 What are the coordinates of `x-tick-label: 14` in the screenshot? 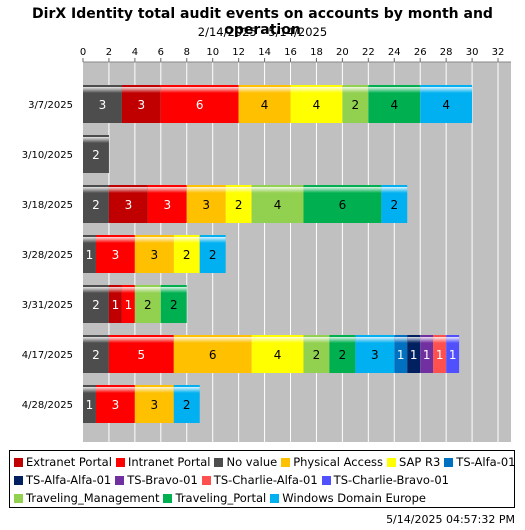 It's located at (264, 52).